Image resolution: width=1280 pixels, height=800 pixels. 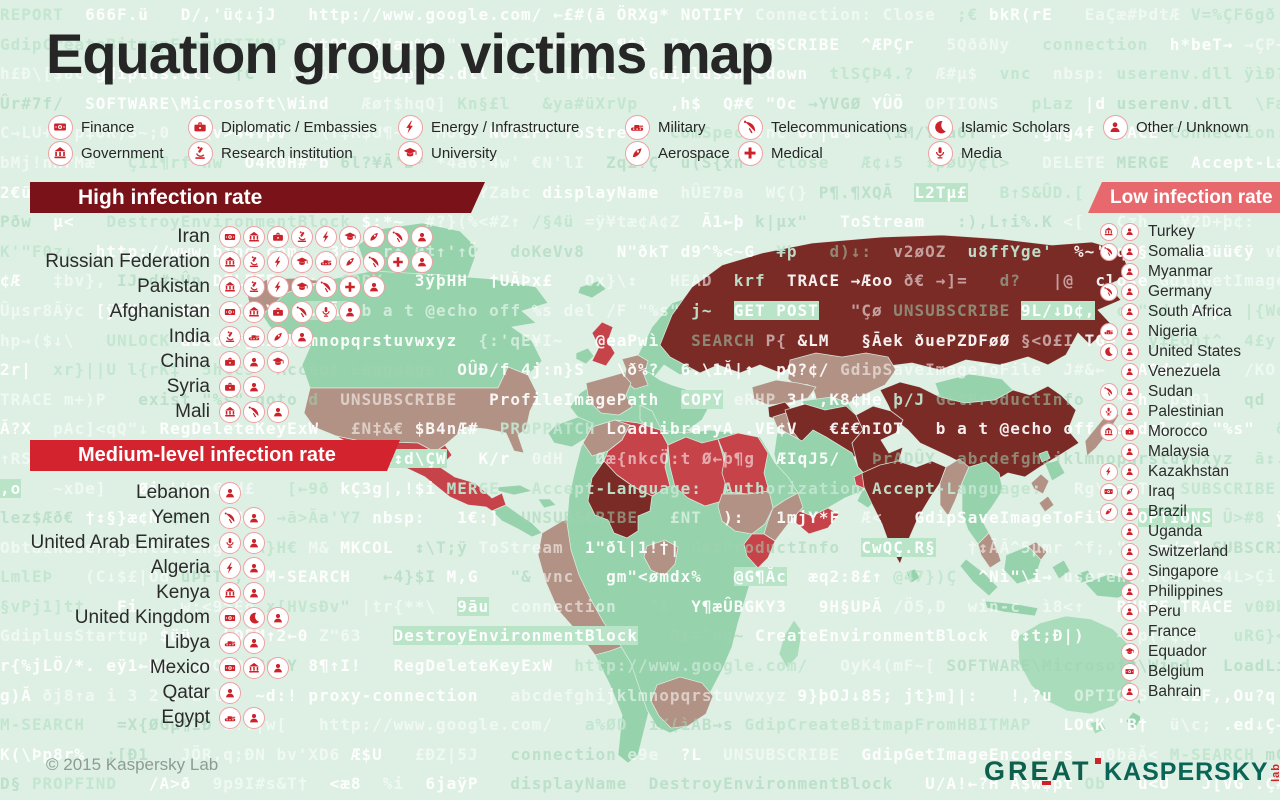 What do you see at coordinates (173, 286) in the screenshot?
I see `country-name: Pakistan` at bounding box center [173, 286].